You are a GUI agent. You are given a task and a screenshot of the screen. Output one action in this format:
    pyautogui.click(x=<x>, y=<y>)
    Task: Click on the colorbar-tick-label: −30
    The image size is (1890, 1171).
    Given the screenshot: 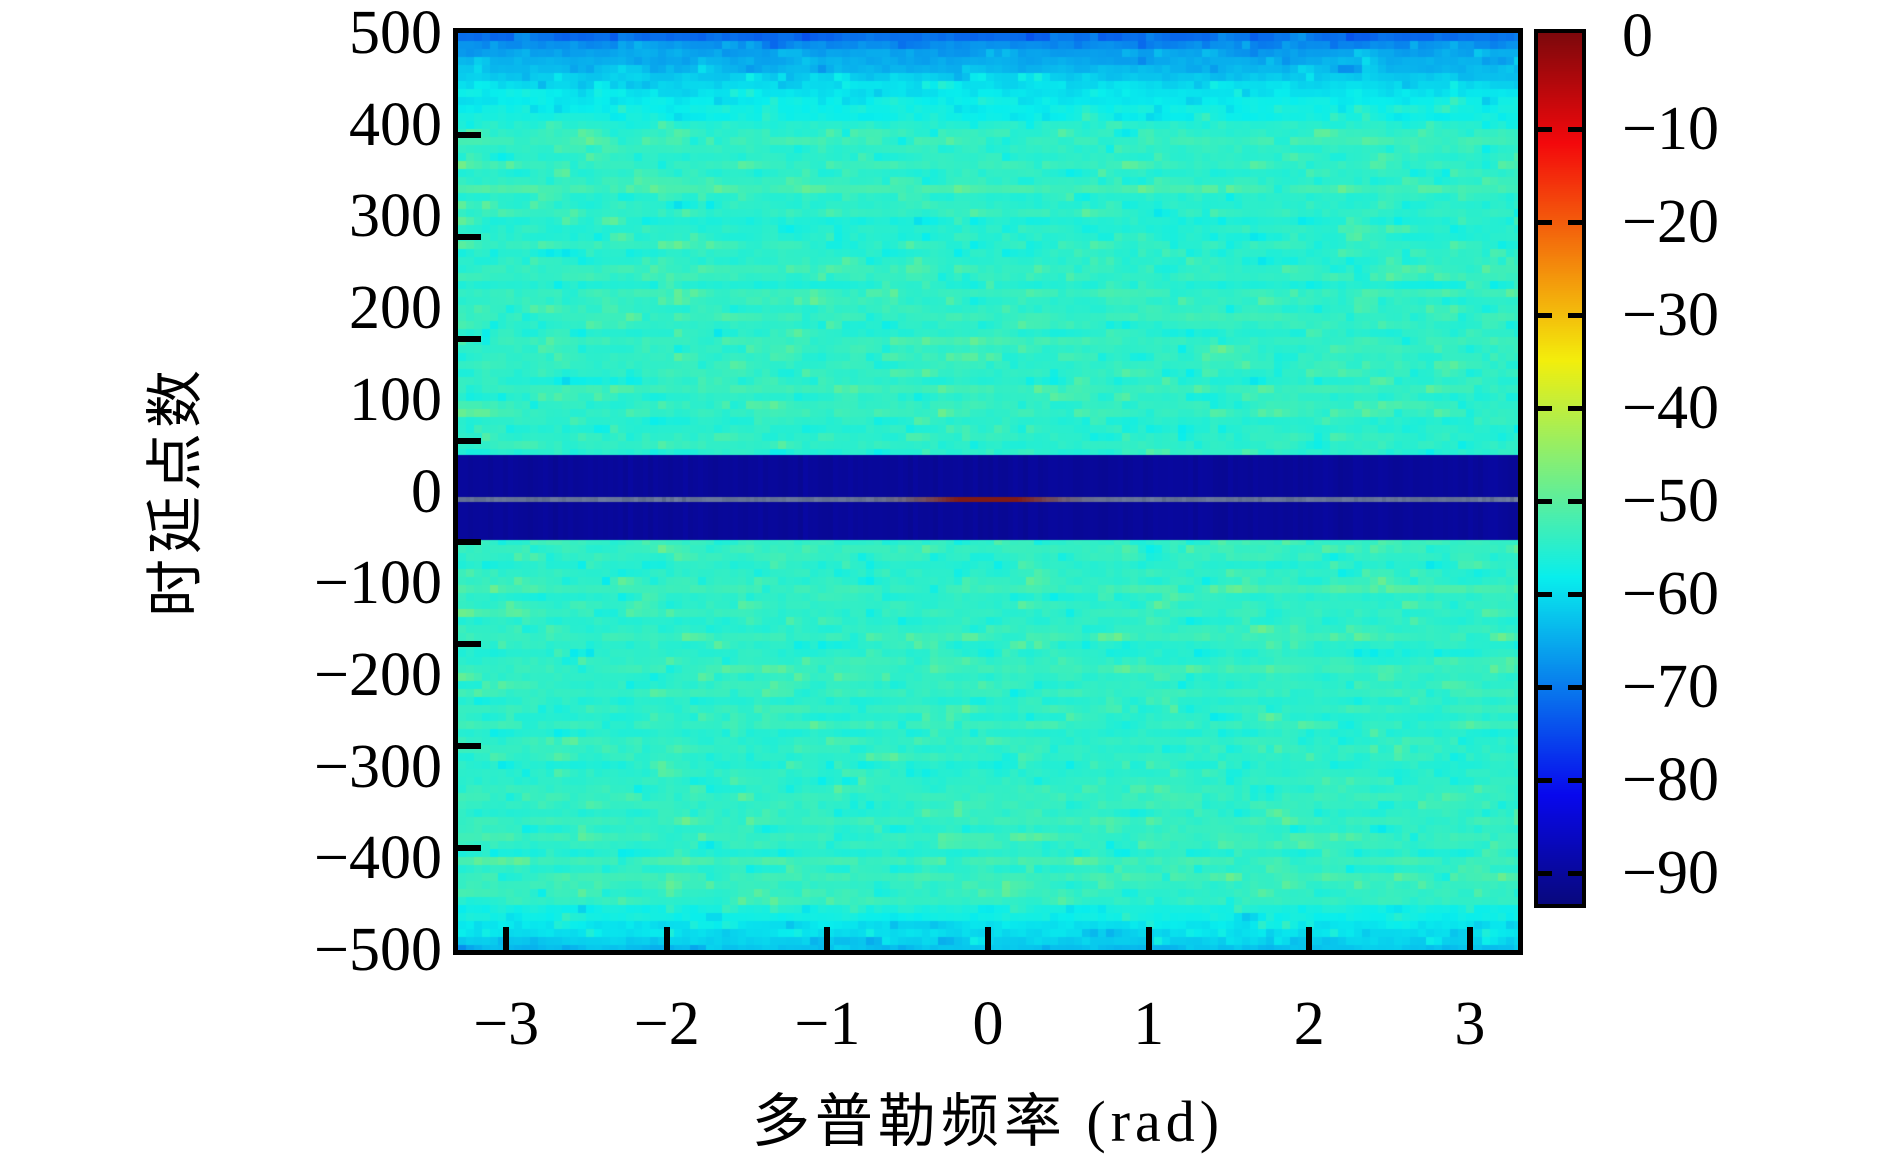 What is the action you would take?
    pyautogui.click(x=1670, y=315)
    